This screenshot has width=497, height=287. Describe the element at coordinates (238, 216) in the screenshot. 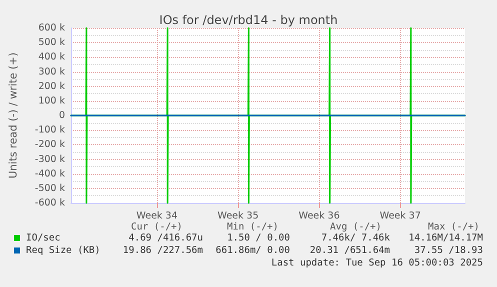

I see `x-tick-label: Week 35` at that location.